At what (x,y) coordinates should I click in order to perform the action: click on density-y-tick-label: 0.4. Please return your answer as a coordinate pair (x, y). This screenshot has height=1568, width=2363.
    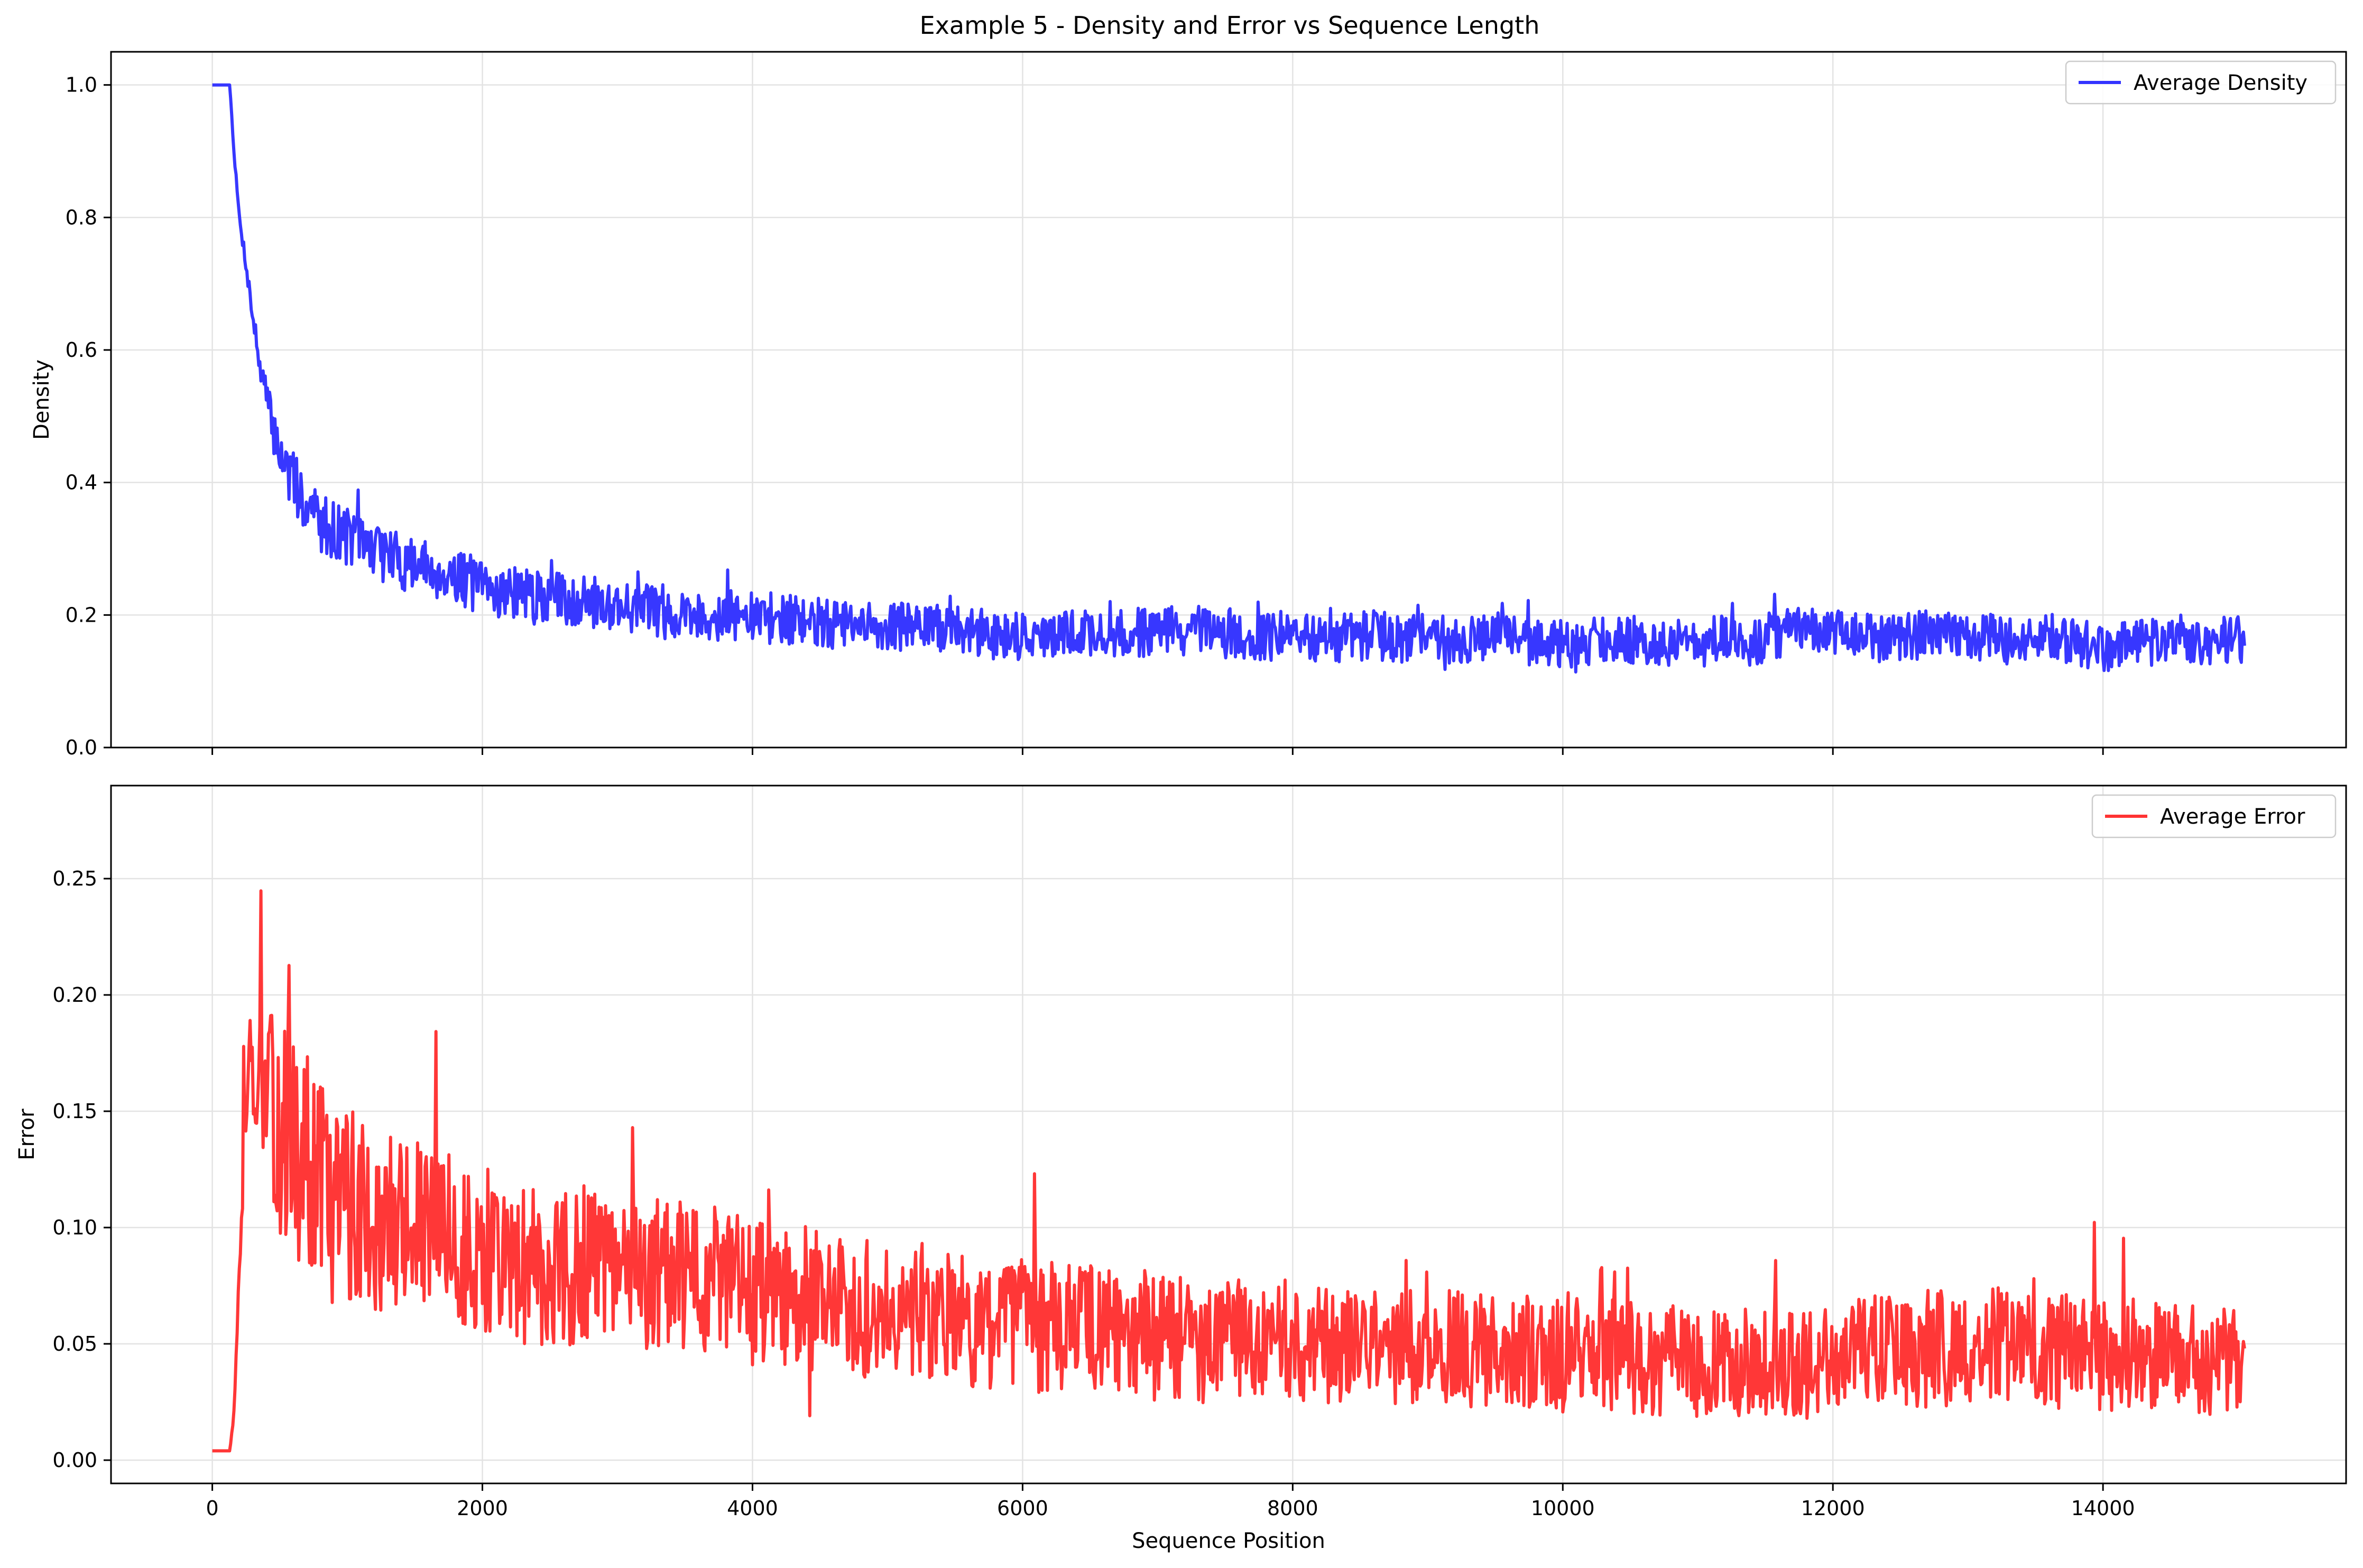
    Looking at the image, I should click on (81, 482).